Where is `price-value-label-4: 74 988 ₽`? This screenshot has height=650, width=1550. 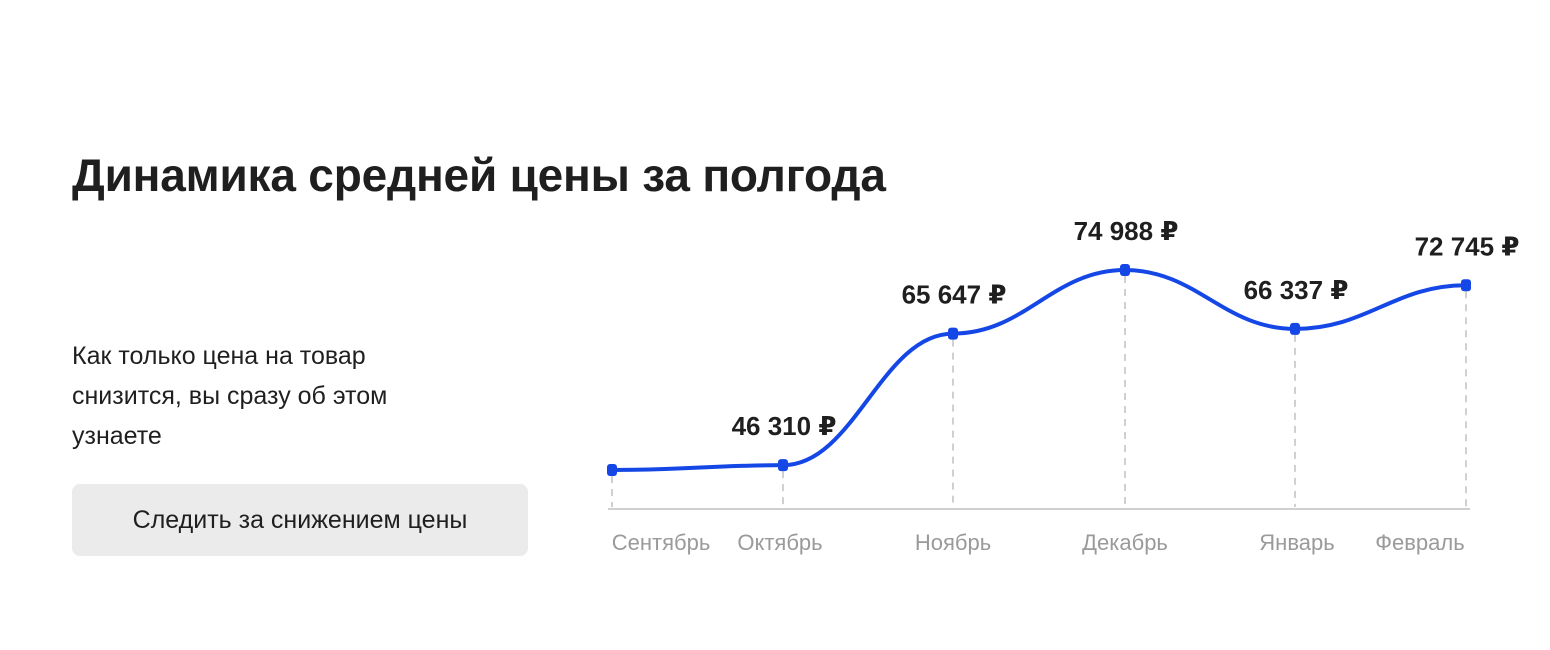 price-value-label-4: 74 988 ₽ is located at coordinates (1126, 231).